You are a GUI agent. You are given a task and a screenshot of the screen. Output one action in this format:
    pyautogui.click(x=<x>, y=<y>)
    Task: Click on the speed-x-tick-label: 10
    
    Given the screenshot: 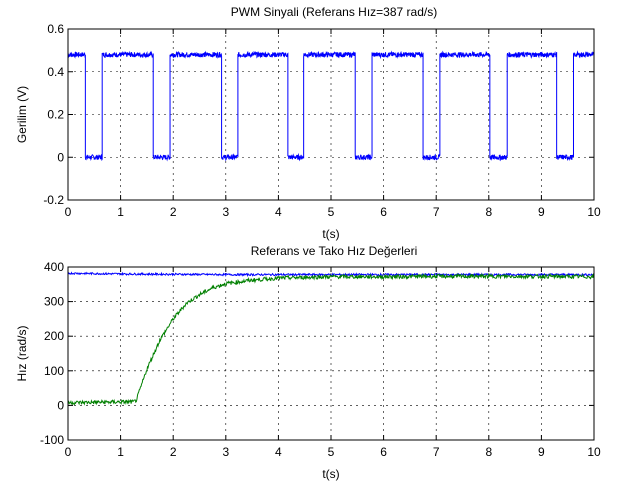 What is the action you would take?
    pyautogui.click(x=594, y=452)
    